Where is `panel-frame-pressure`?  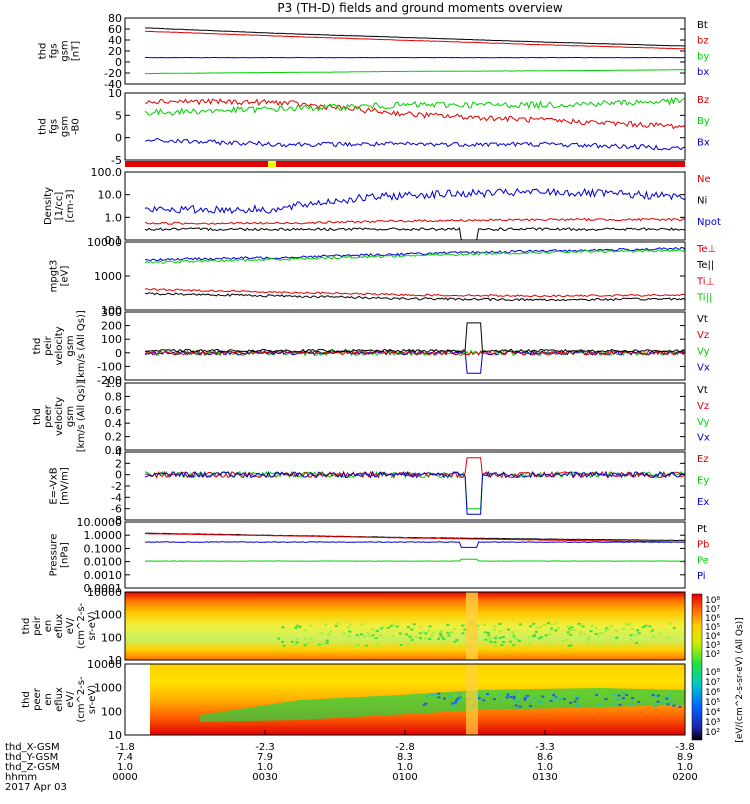 panel-frame-pressure is located at coordinates (405, 555).